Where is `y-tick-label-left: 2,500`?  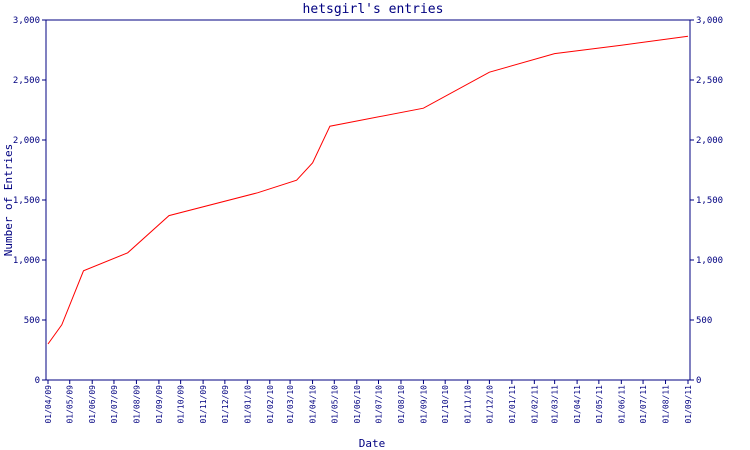
y-tick-label-left: 2,500 is located at coordinates (26, 81).